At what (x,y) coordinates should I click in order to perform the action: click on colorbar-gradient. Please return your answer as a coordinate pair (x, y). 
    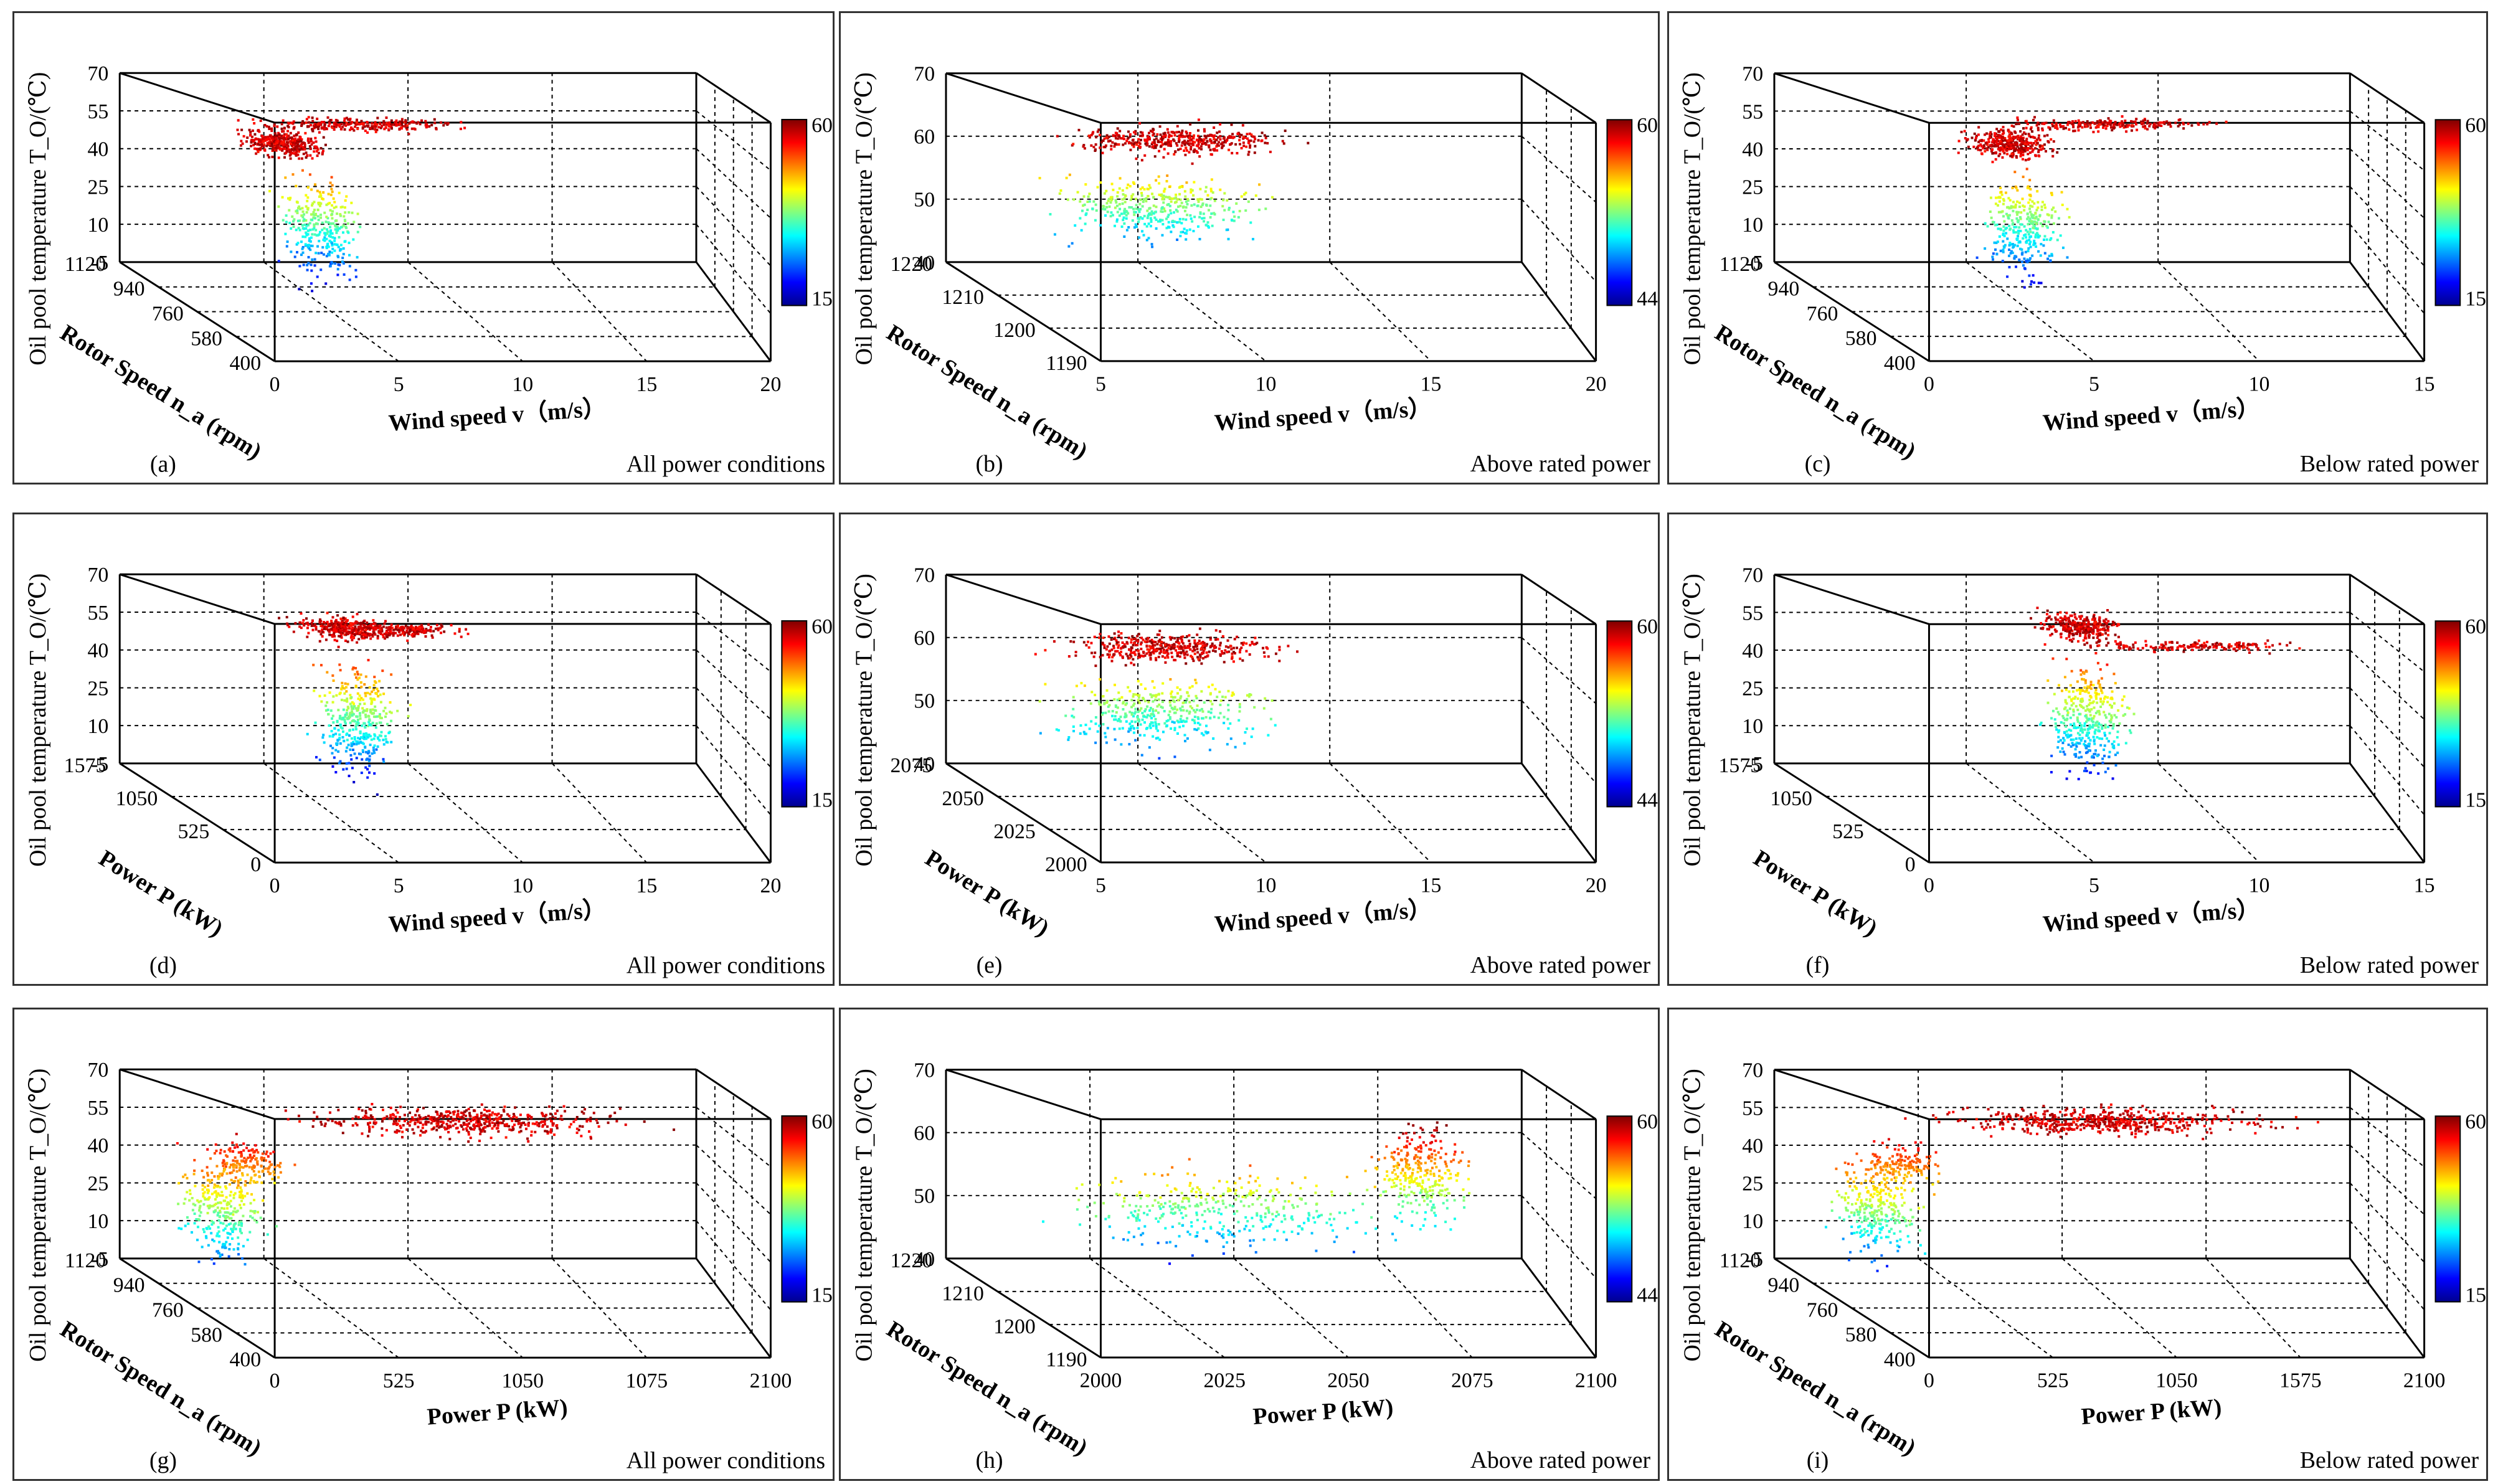
    Looking at the image, I should click on (795, 1209).